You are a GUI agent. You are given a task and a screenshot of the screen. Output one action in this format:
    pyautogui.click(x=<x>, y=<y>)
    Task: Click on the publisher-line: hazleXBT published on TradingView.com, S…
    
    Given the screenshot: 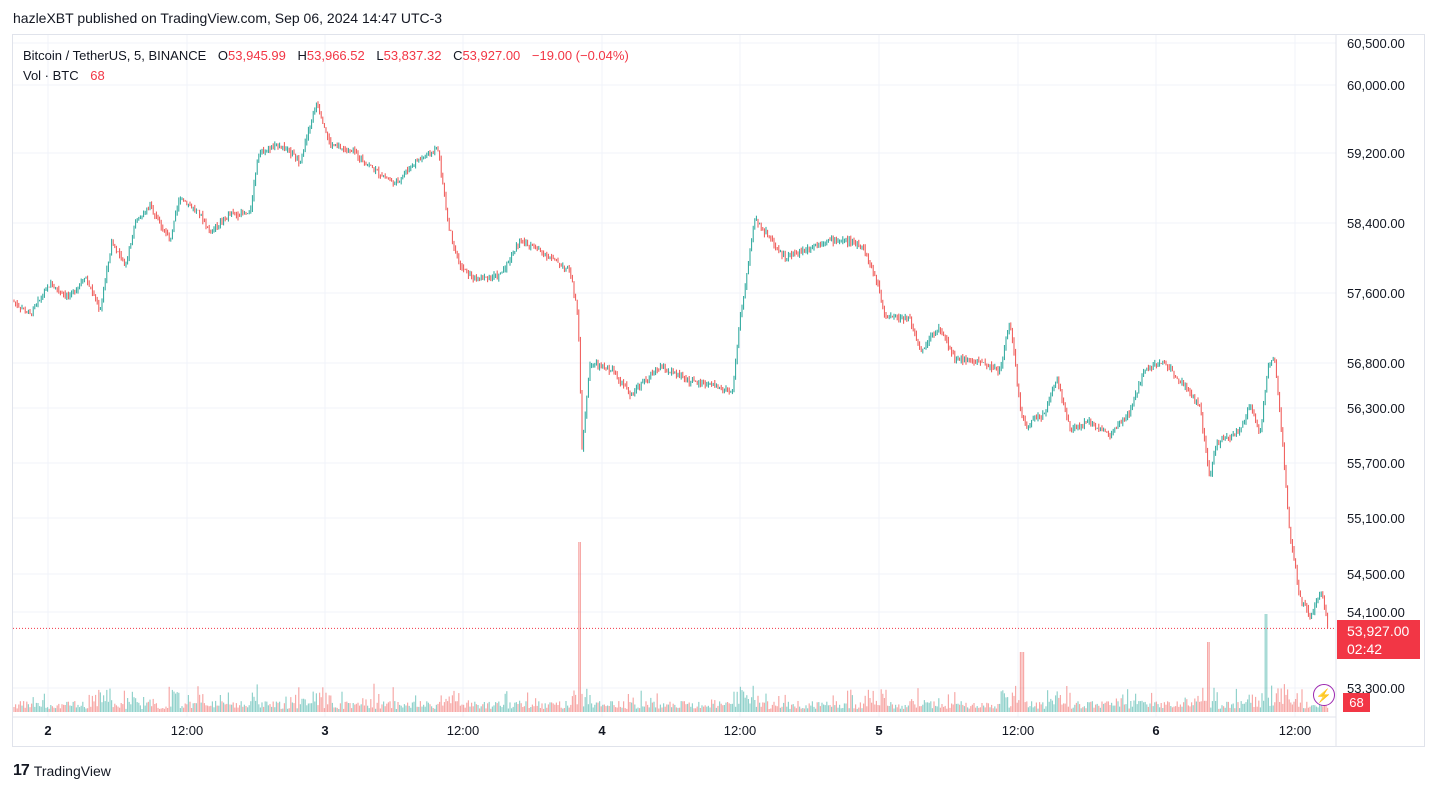 What is the action you would take?
    pyautogui.click(x=228, y=18)
    